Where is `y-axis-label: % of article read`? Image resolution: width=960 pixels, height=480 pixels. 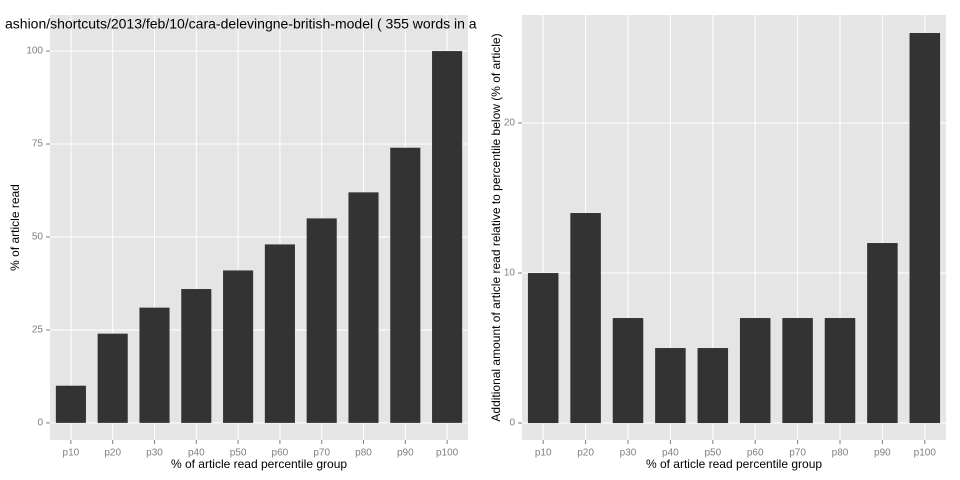
y-axis-label: % of article read is located at coordinates (15, 227).